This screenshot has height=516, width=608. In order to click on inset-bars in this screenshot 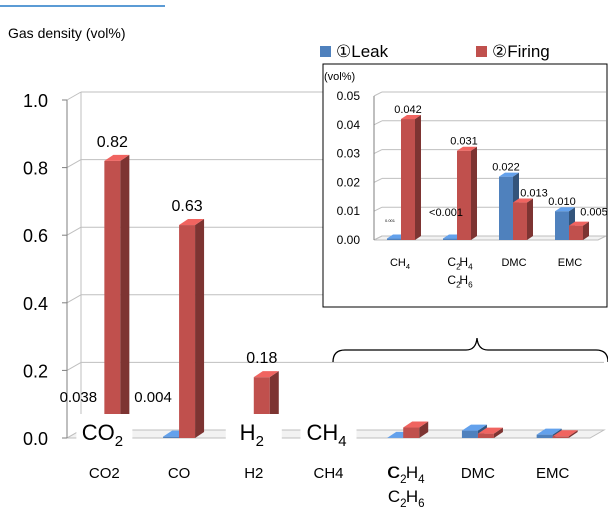, I will do `click(488, 177)`.